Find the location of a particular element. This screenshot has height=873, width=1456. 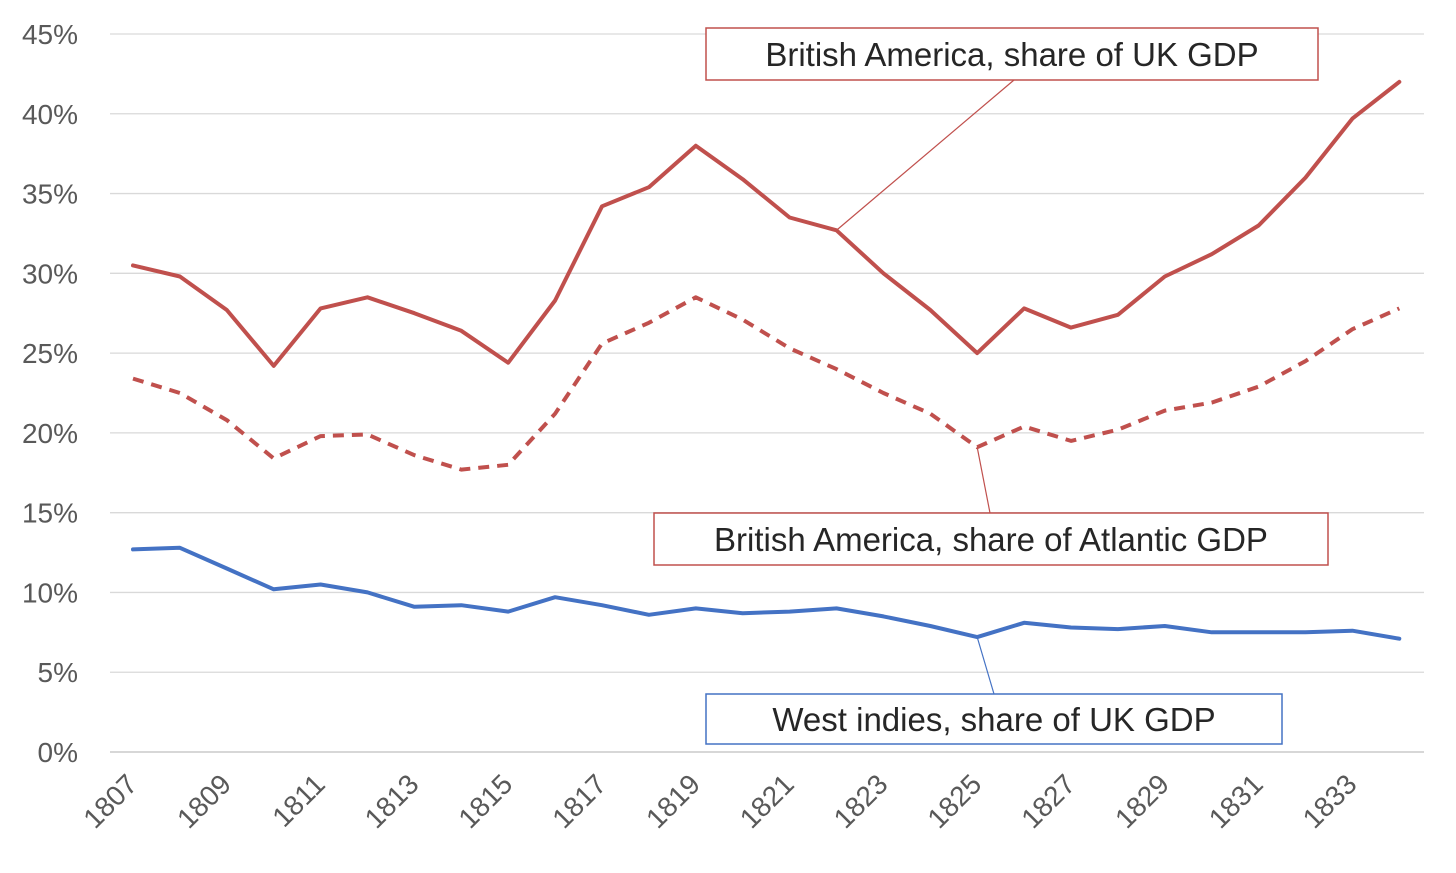

x-tick-label: 1817 is located at coordinates (579, 801).